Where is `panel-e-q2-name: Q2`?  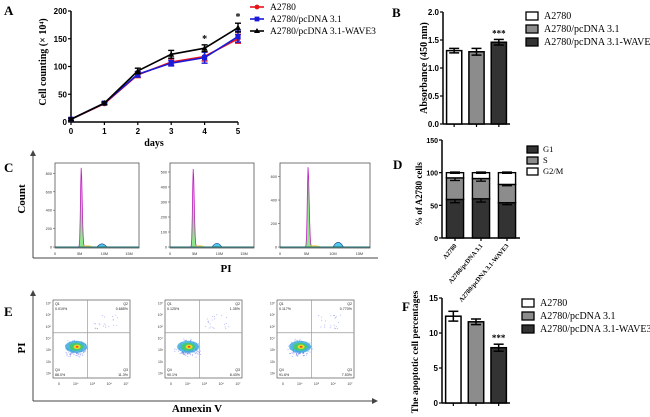
panel-e-q2-name: Q2 is located at coordinates (237, 304).